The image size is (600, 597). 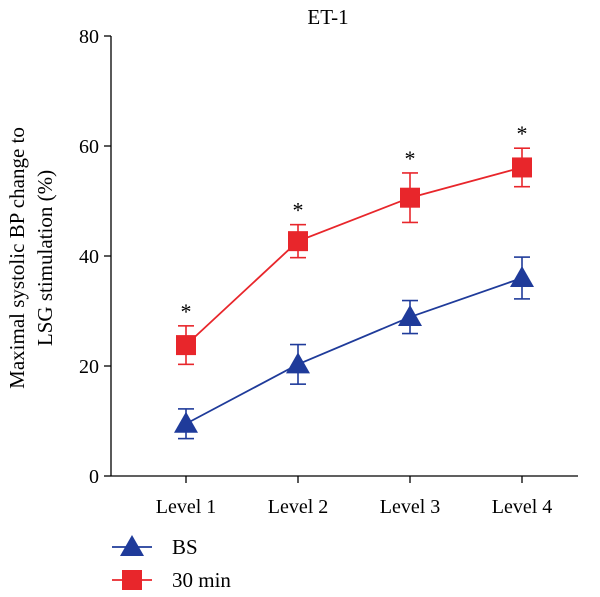 I want to click on legend-label-bs: BS, so click(x=185, y=547).